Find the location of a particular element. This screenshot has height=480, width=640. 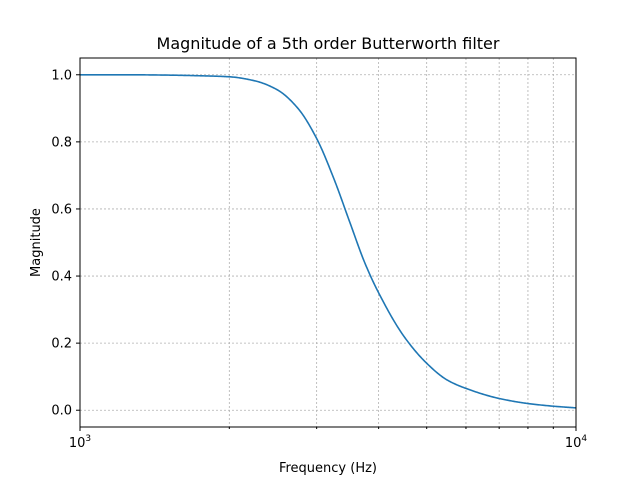

y-axis-title: Magnitude is located at coordinates (36, 242).